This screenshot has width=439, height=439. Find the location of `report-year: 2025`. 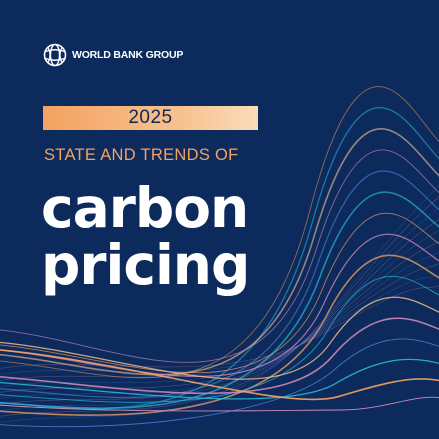

report-year: 2025 is located at coordinates (150, 117).